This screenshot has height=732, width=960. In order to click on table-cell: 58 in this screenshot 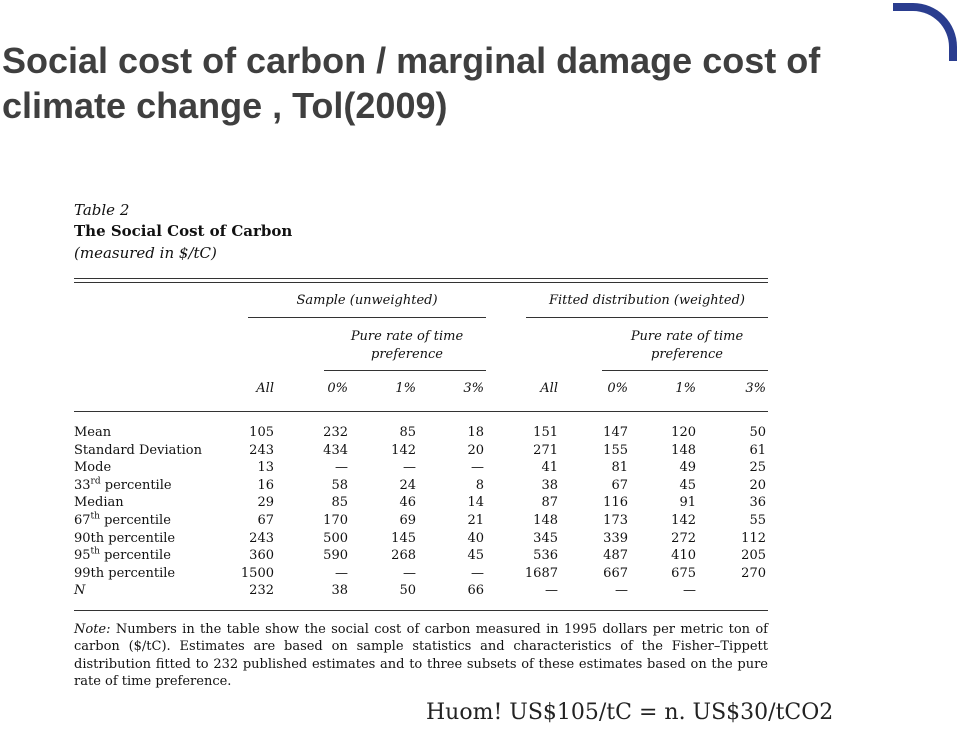, I will do `click(339, 485)`.